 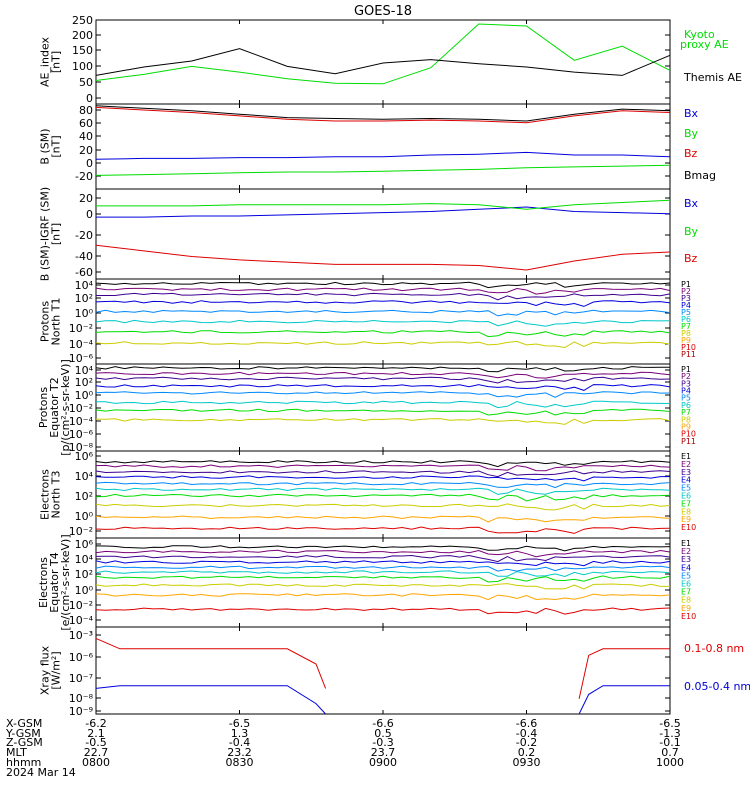 I want to click on footer-value: -0.5, so click(x=95, y=742).